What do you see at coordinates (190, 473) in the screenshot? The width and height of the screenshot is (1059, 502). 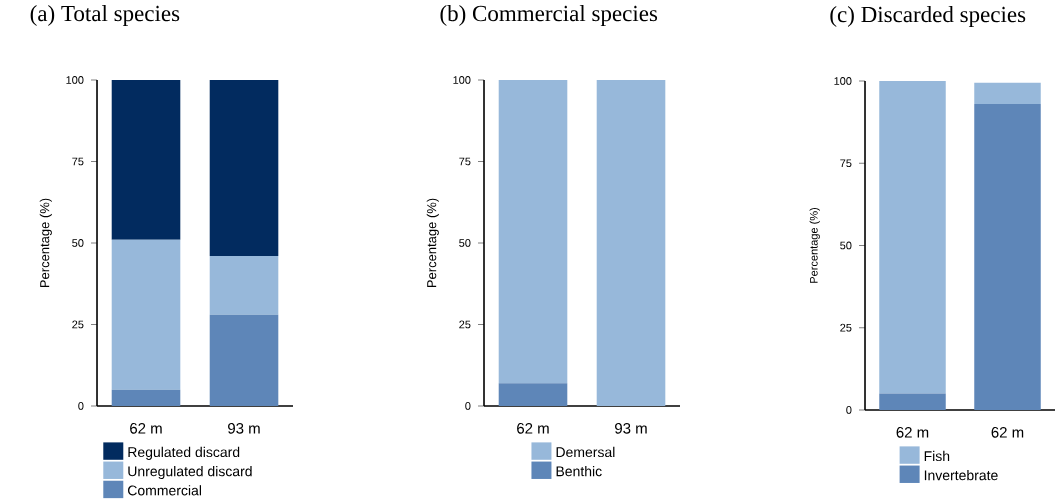 I see `legend-label: Unregulated discard` at bounding box center [190, 473].